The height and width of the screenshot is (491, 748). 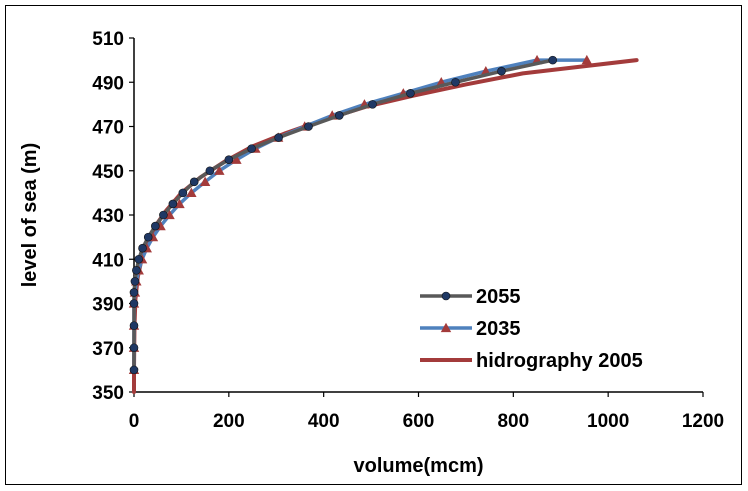 What do you see at coordinates (498, 297) in the screenshot?
I see `legend-label: 2055` at bounding box center [498, 297].